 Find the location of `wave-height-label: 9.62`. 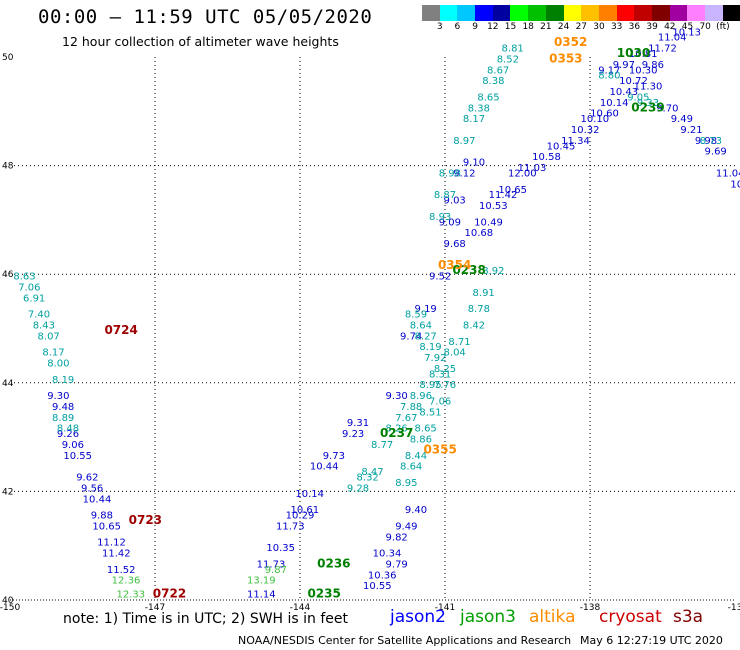

wave-height-label: 9.62 is located at coordinates (87, 478).